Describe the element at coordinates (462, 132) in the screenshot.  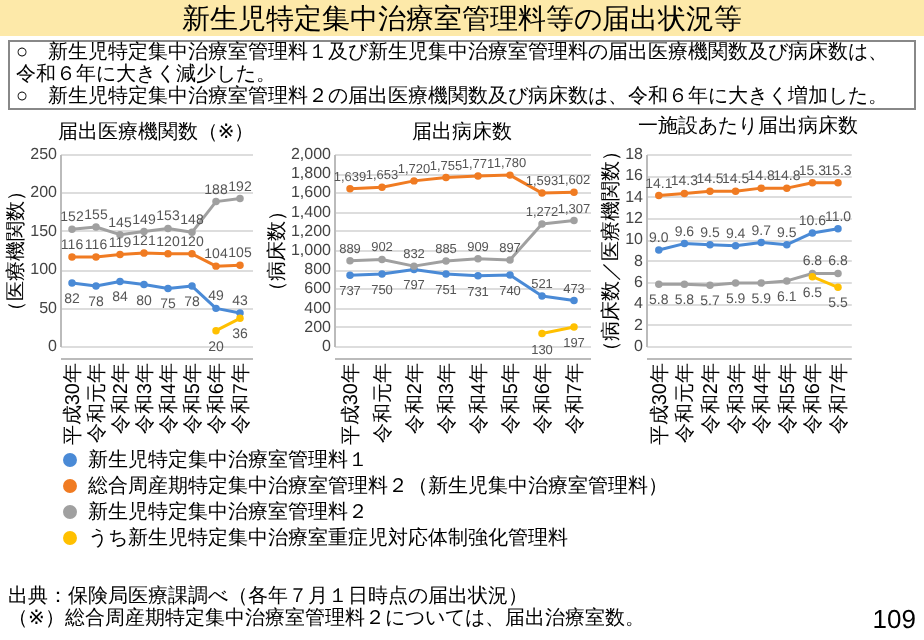
I see `chart-title: 届出病床数` at that location.